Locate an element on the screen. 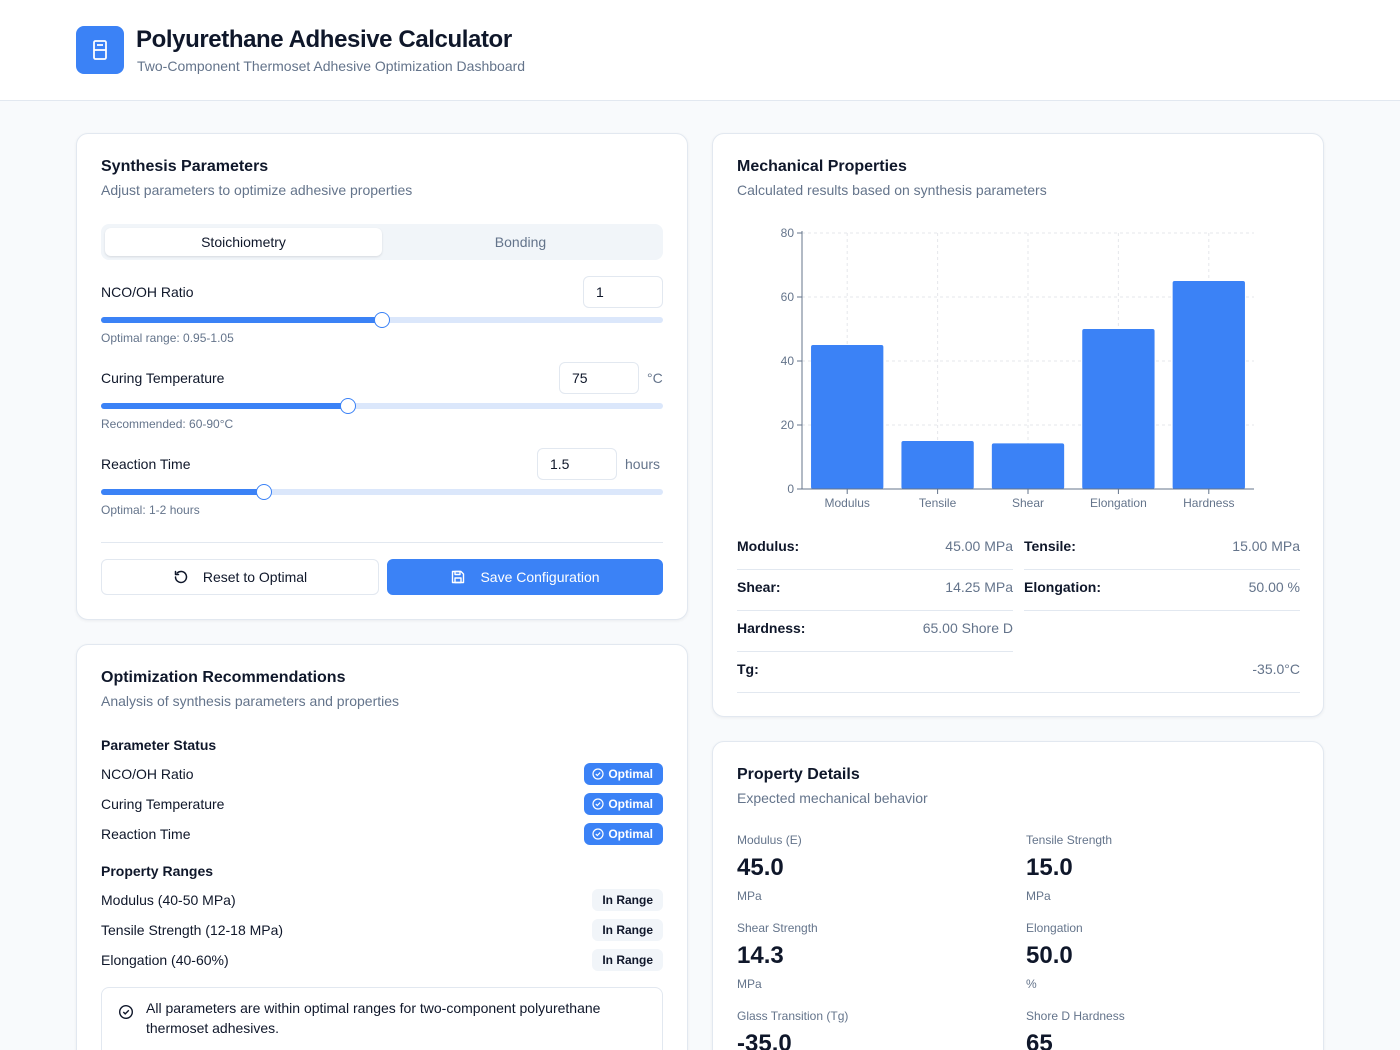 Image resolution: width=1400 pixels, height=1050 pixels. detail-label: Shear Strength is located at coordinates (777, 928).